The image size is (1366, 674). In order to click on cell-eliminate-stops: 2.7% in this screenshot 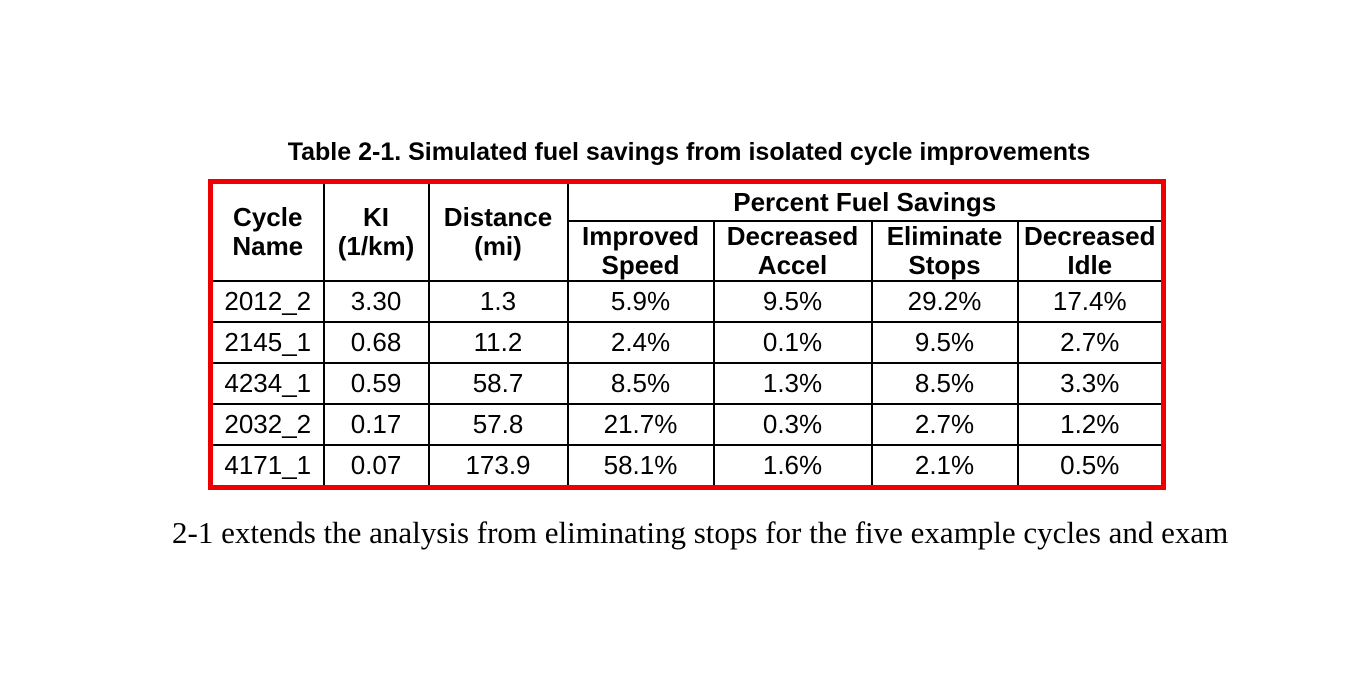, I will do `click(944, 424)`.